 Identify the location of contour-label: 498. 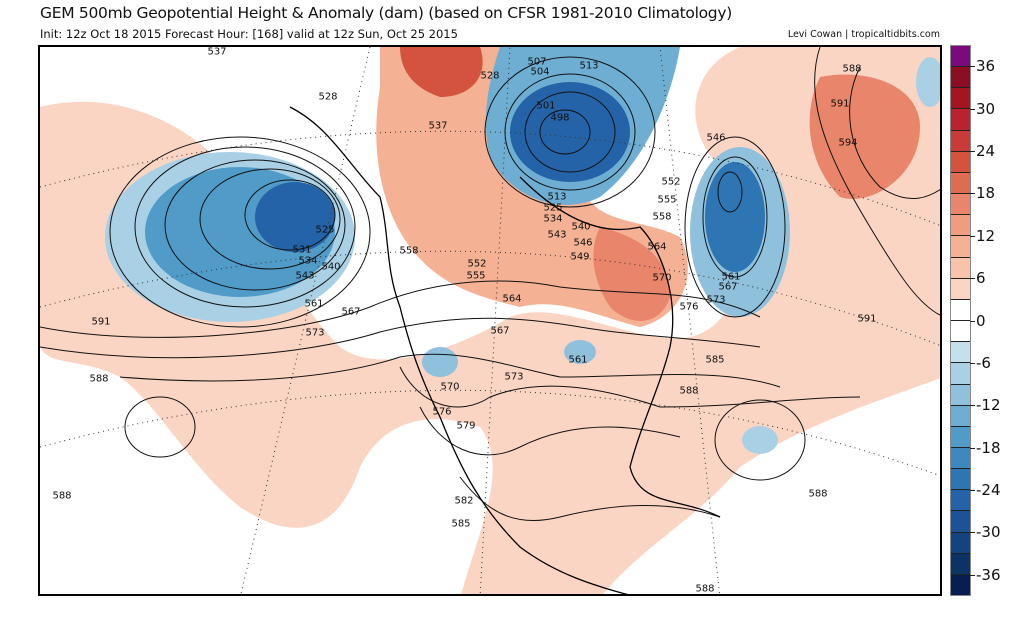
(560, 118).